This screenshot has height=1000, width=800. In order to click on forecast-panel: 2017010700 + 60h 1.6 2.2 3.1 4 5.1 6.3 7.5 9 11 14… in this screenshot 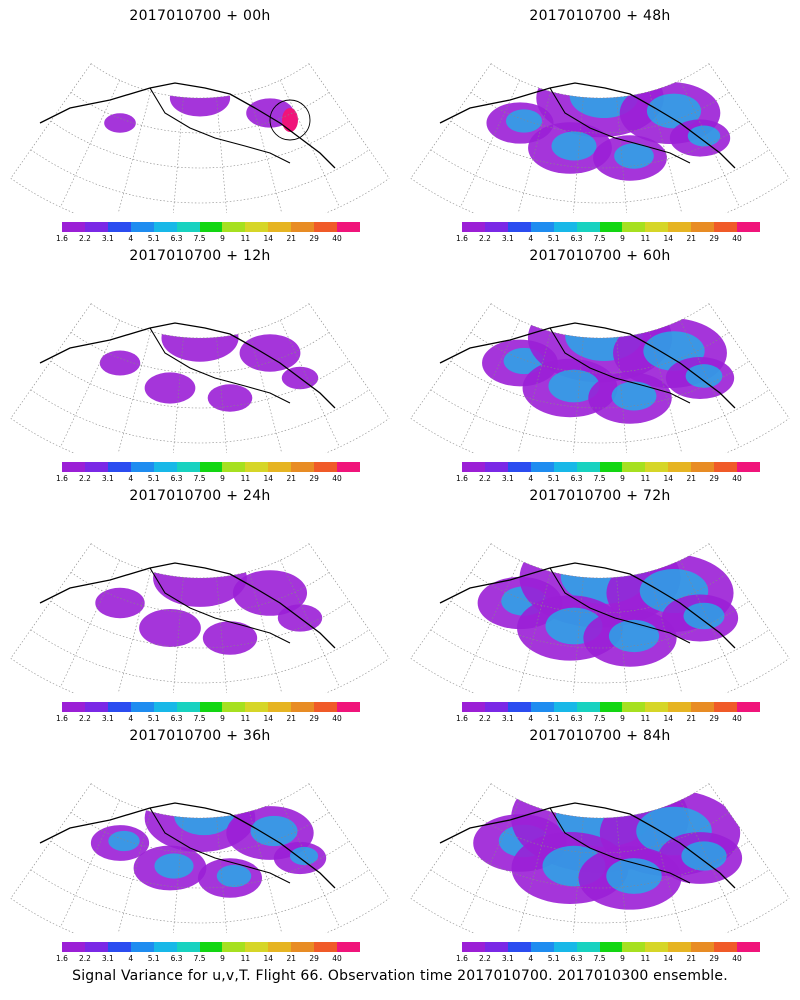, I will do `click(600, 362)`.